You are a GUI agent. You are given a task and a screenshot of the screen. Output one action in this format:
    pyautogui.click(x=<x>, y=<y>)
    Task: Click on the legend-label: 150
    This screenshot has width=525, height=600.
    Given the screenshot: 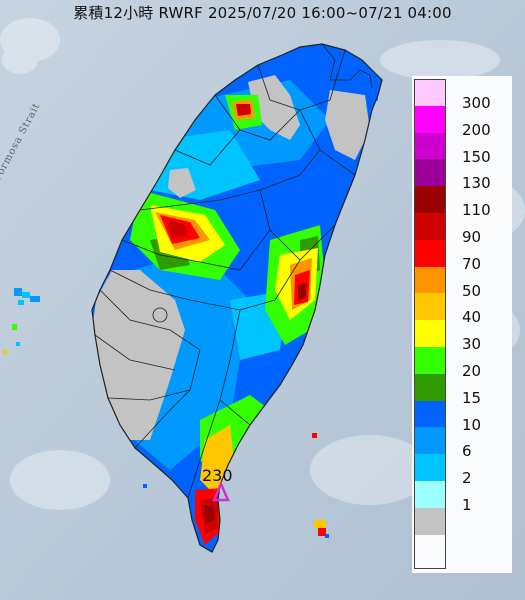 What is the action you would take?
    pyautogui.click(x=476, y=156)
    